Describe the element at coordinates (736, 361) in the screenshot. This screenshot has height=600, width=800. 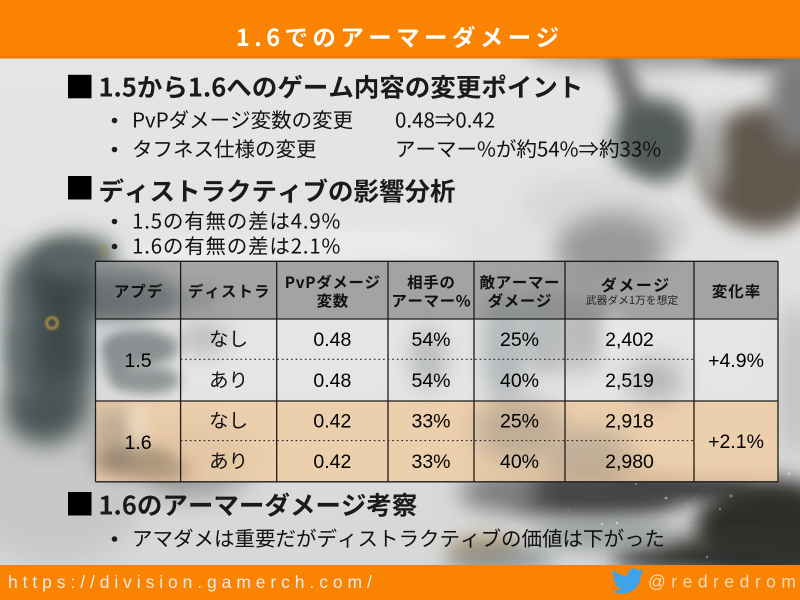
I see `svg-text: +4.9%` at that location.